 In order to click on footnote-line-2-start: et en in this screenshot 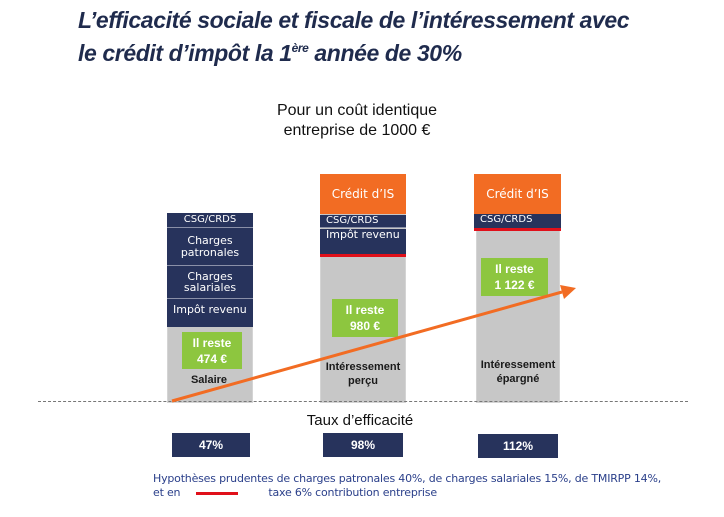, I will do `click(167, 492)`.